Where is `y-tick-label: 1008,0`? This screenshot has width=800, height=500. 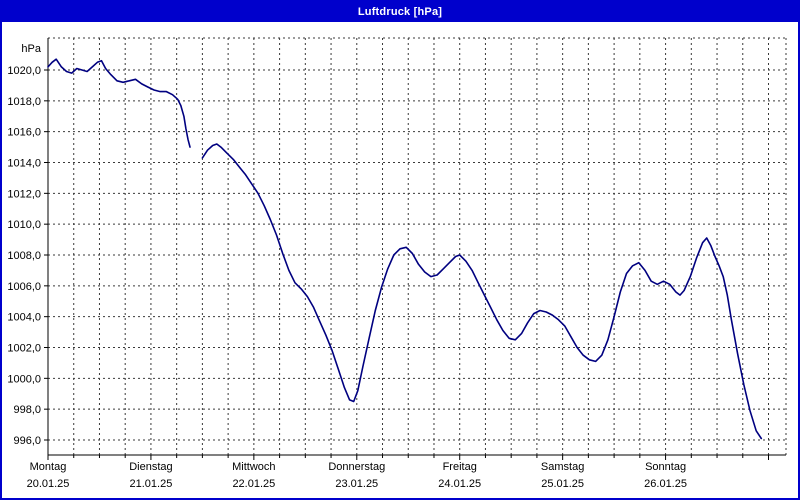 y-tick-label: 1008,0 is located at coordinates (24, 256).